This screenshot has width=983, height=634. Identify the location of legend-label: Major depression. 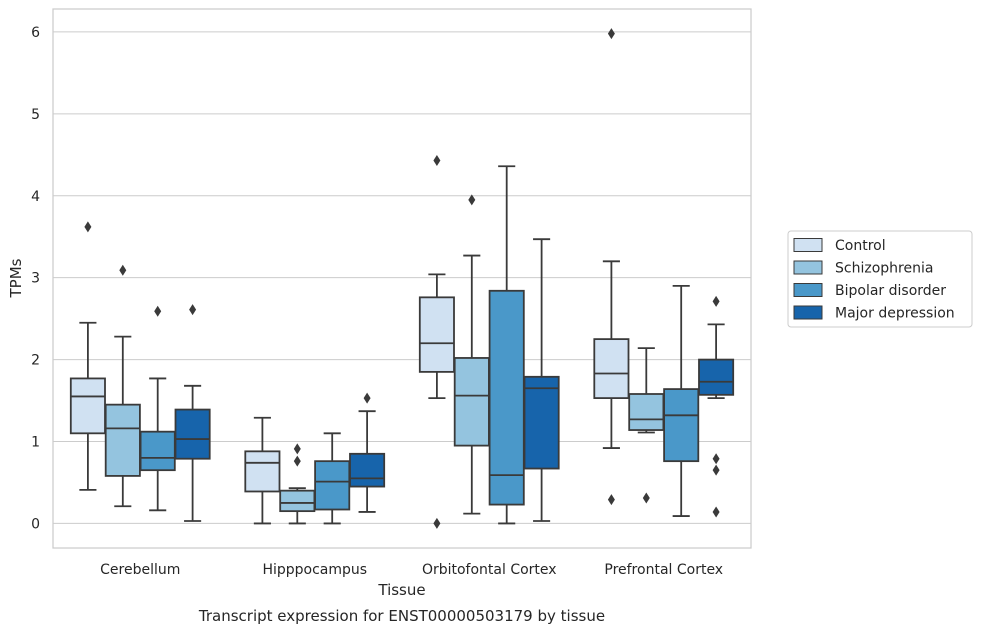
(895, 314).